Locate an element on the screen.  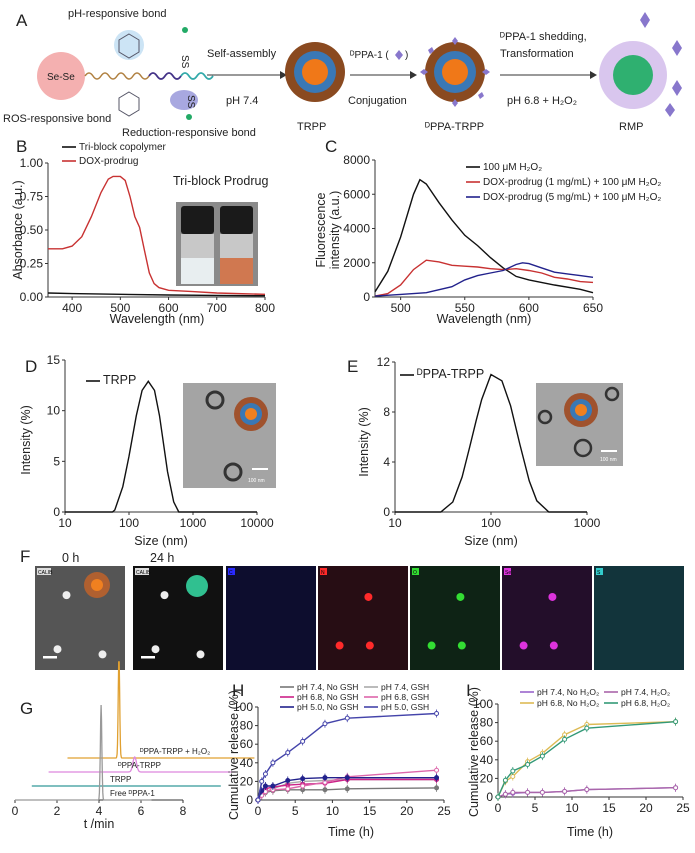
arrowhead-icon is located at coordinates (593, 75).